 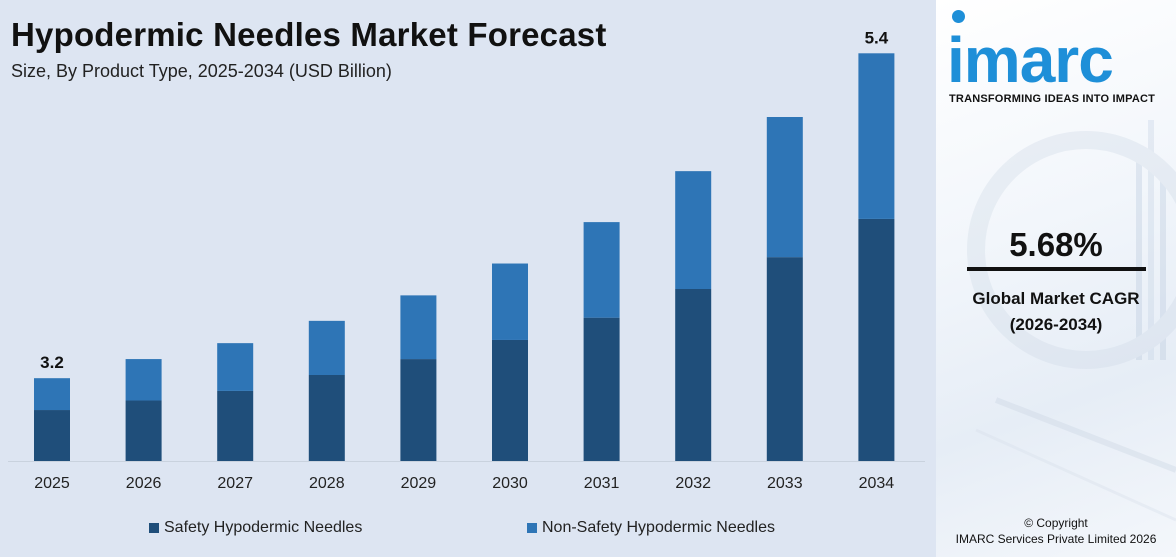 What do you see at coordinates (52, 362) in the screenshot?
I see `data-label-2025: 3.2` at bounding box center [52, 362].